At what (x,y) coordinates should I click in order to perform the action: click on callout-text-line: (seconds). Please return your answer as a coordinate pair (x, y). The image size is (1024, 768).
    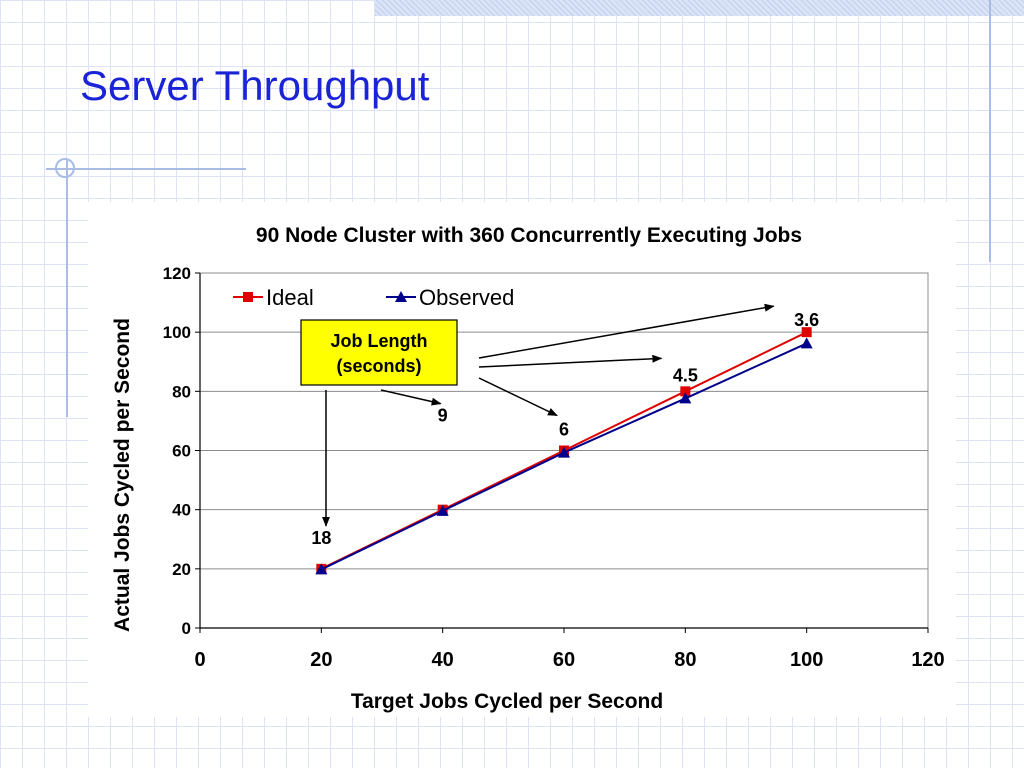
    Looking at the image, I should click on (378, 366).